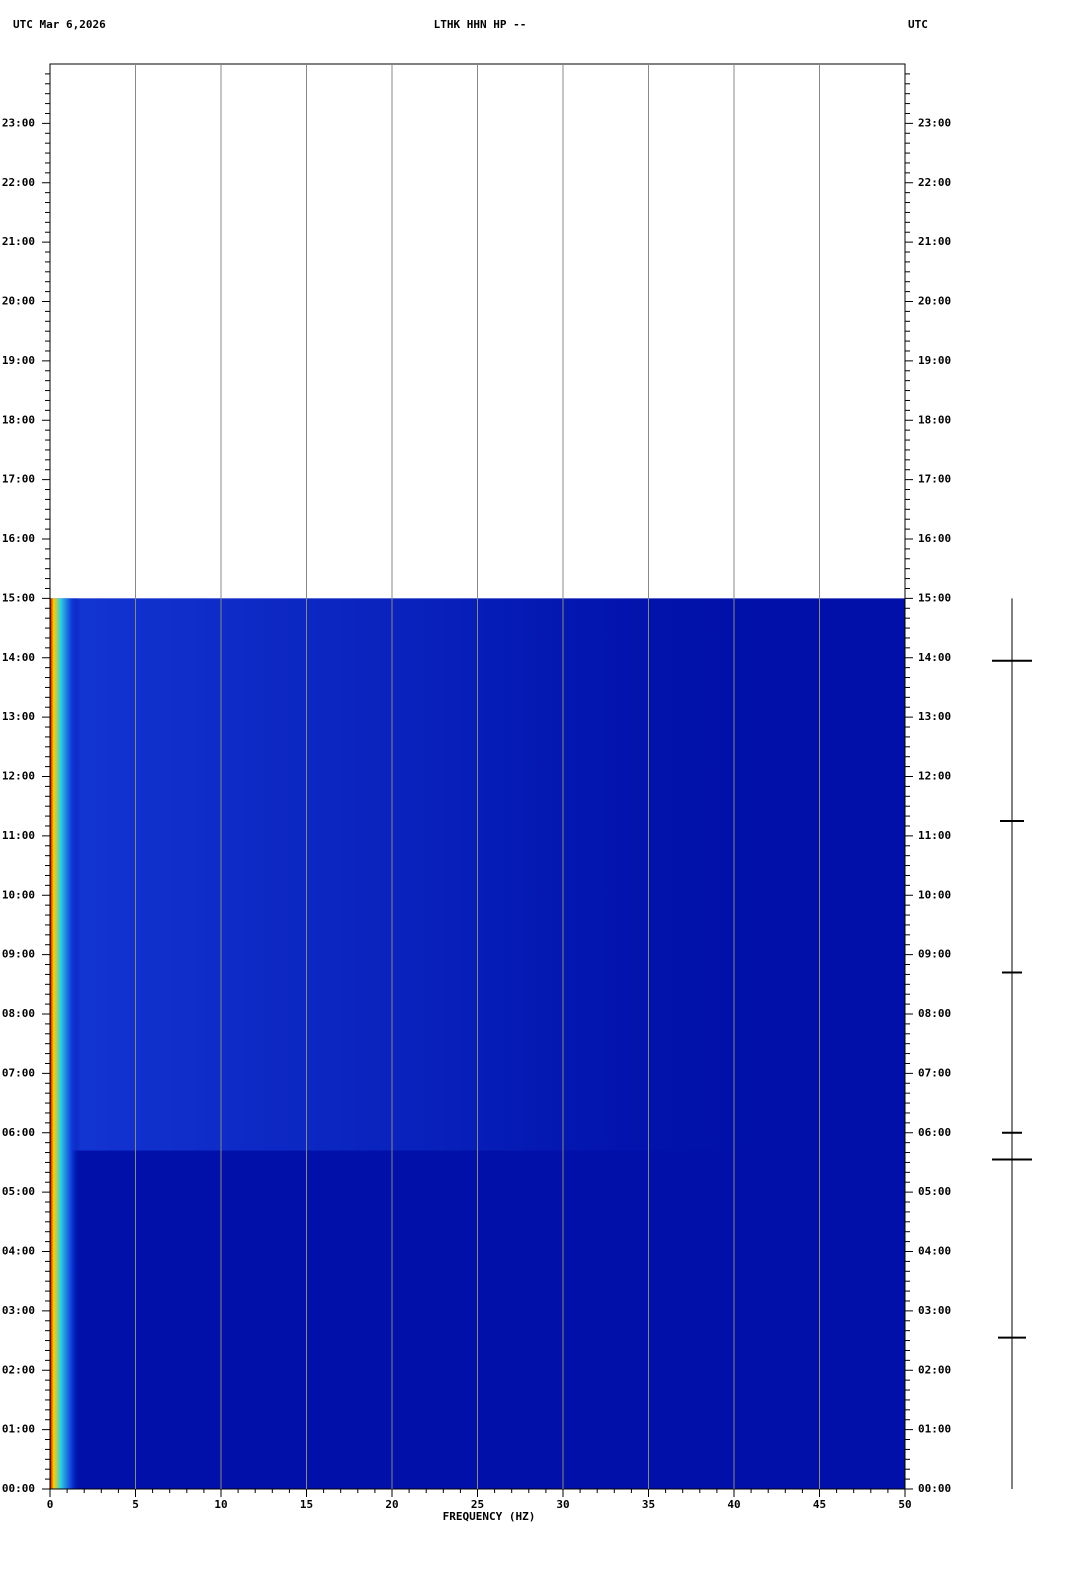  Describe the element at coordinates (934, 122) in the screenshot. I see `y-tick-label-right: 23:00` at that location.